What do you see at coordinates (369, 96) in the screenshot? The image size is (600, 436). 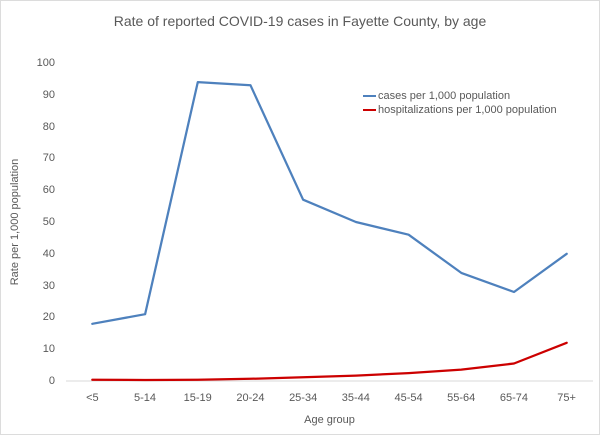 I see `cases-legend-swatch` at bounding box center [369, 96].